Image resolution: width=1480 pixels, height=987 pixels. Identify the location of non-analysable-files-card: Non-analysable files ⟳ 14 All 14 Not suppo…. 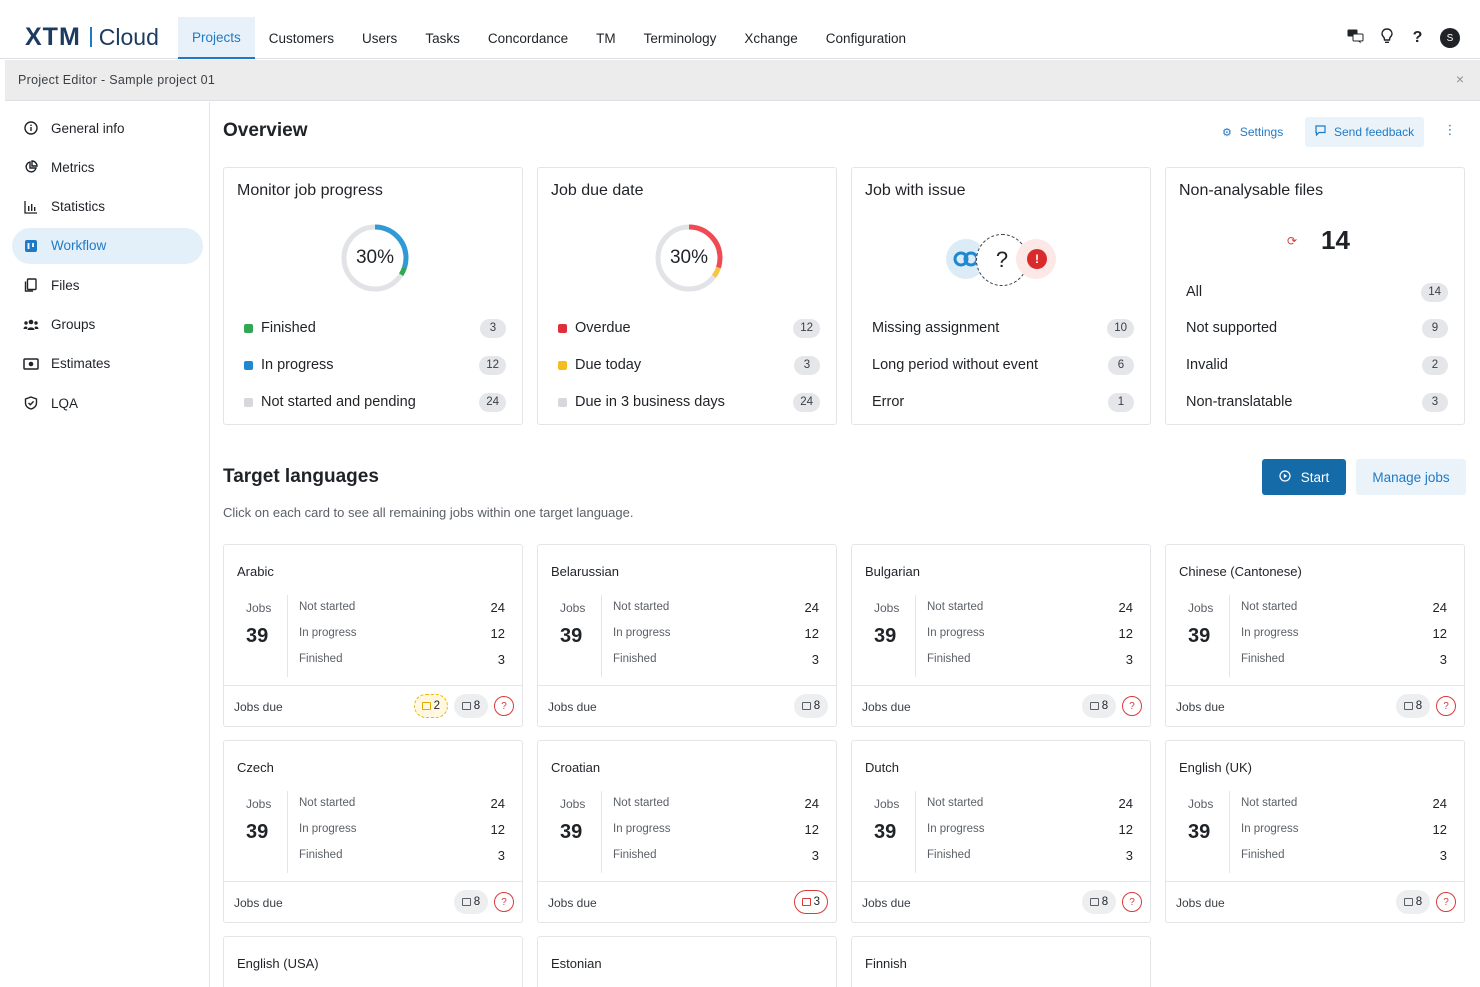
(1315, 296).